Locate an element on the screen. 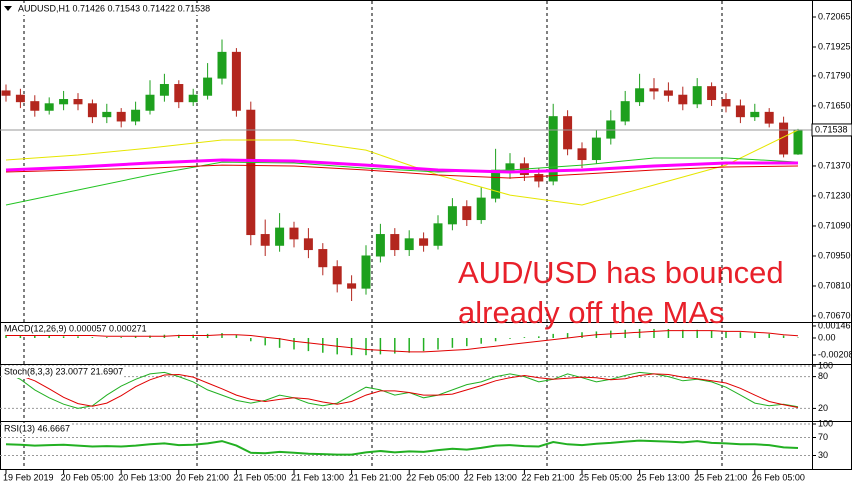  y-tick-label: 0.00 is located at coordinates (827, 337).